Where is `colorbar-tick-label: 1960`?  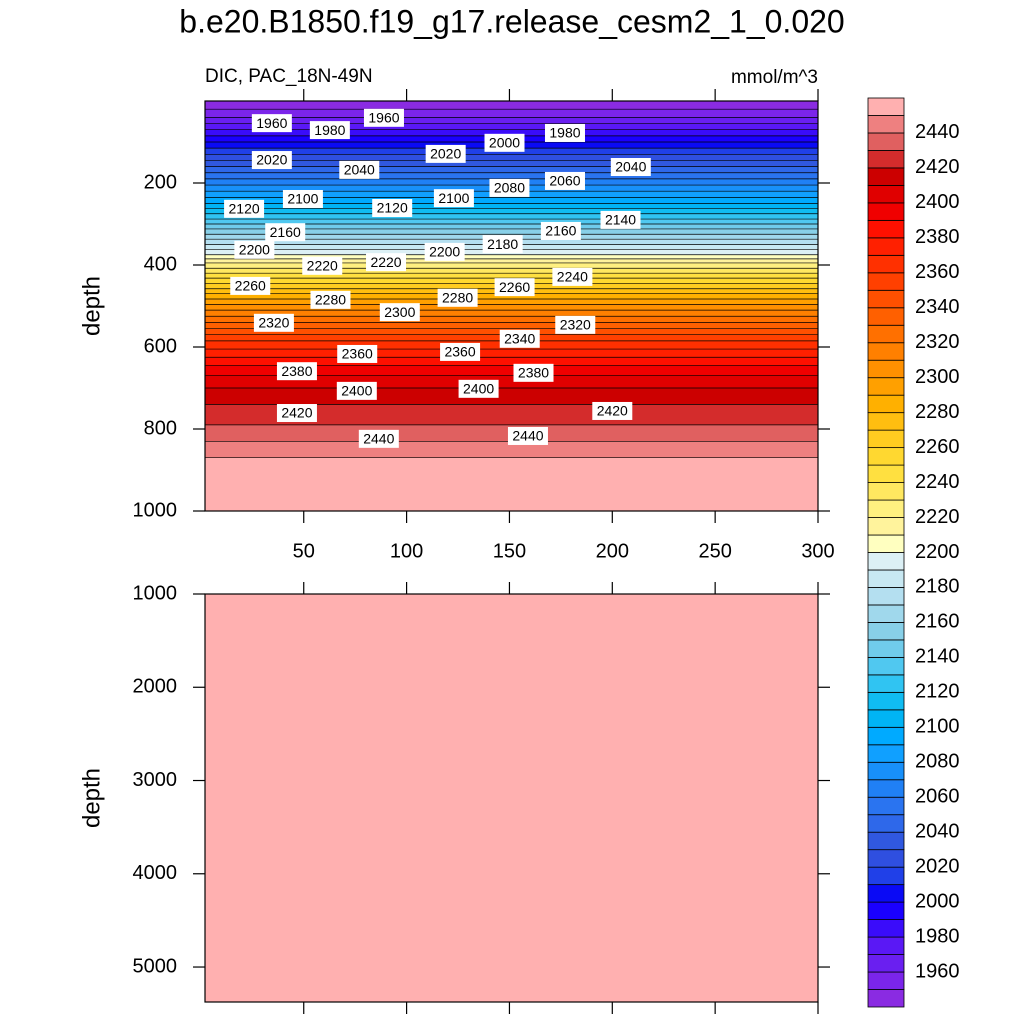
colorbar-tick-label: 1960 is located at coordinates (937, 971).